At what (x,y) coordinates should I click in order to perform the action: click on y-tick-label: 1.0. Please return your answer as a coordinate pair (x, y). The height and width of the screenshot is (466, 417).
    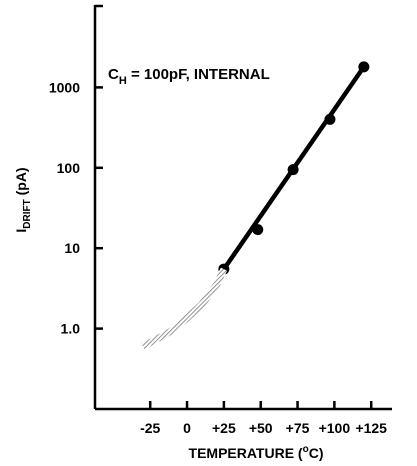
    Looking at the image, I should click on (71, 329).